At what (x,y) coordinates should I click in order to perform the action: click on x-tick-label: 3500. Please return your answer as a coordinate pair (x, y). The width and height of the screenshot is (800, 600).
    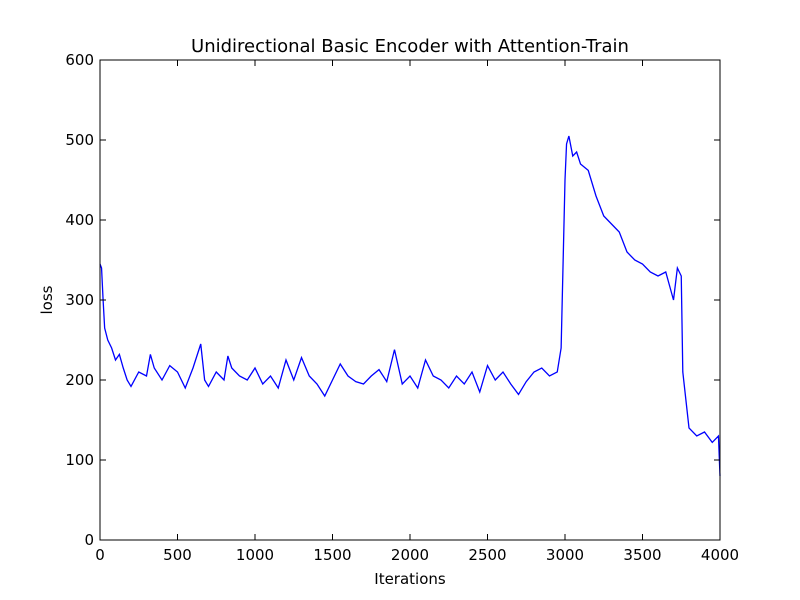
    Looking at the image, I should click on (642, 555).